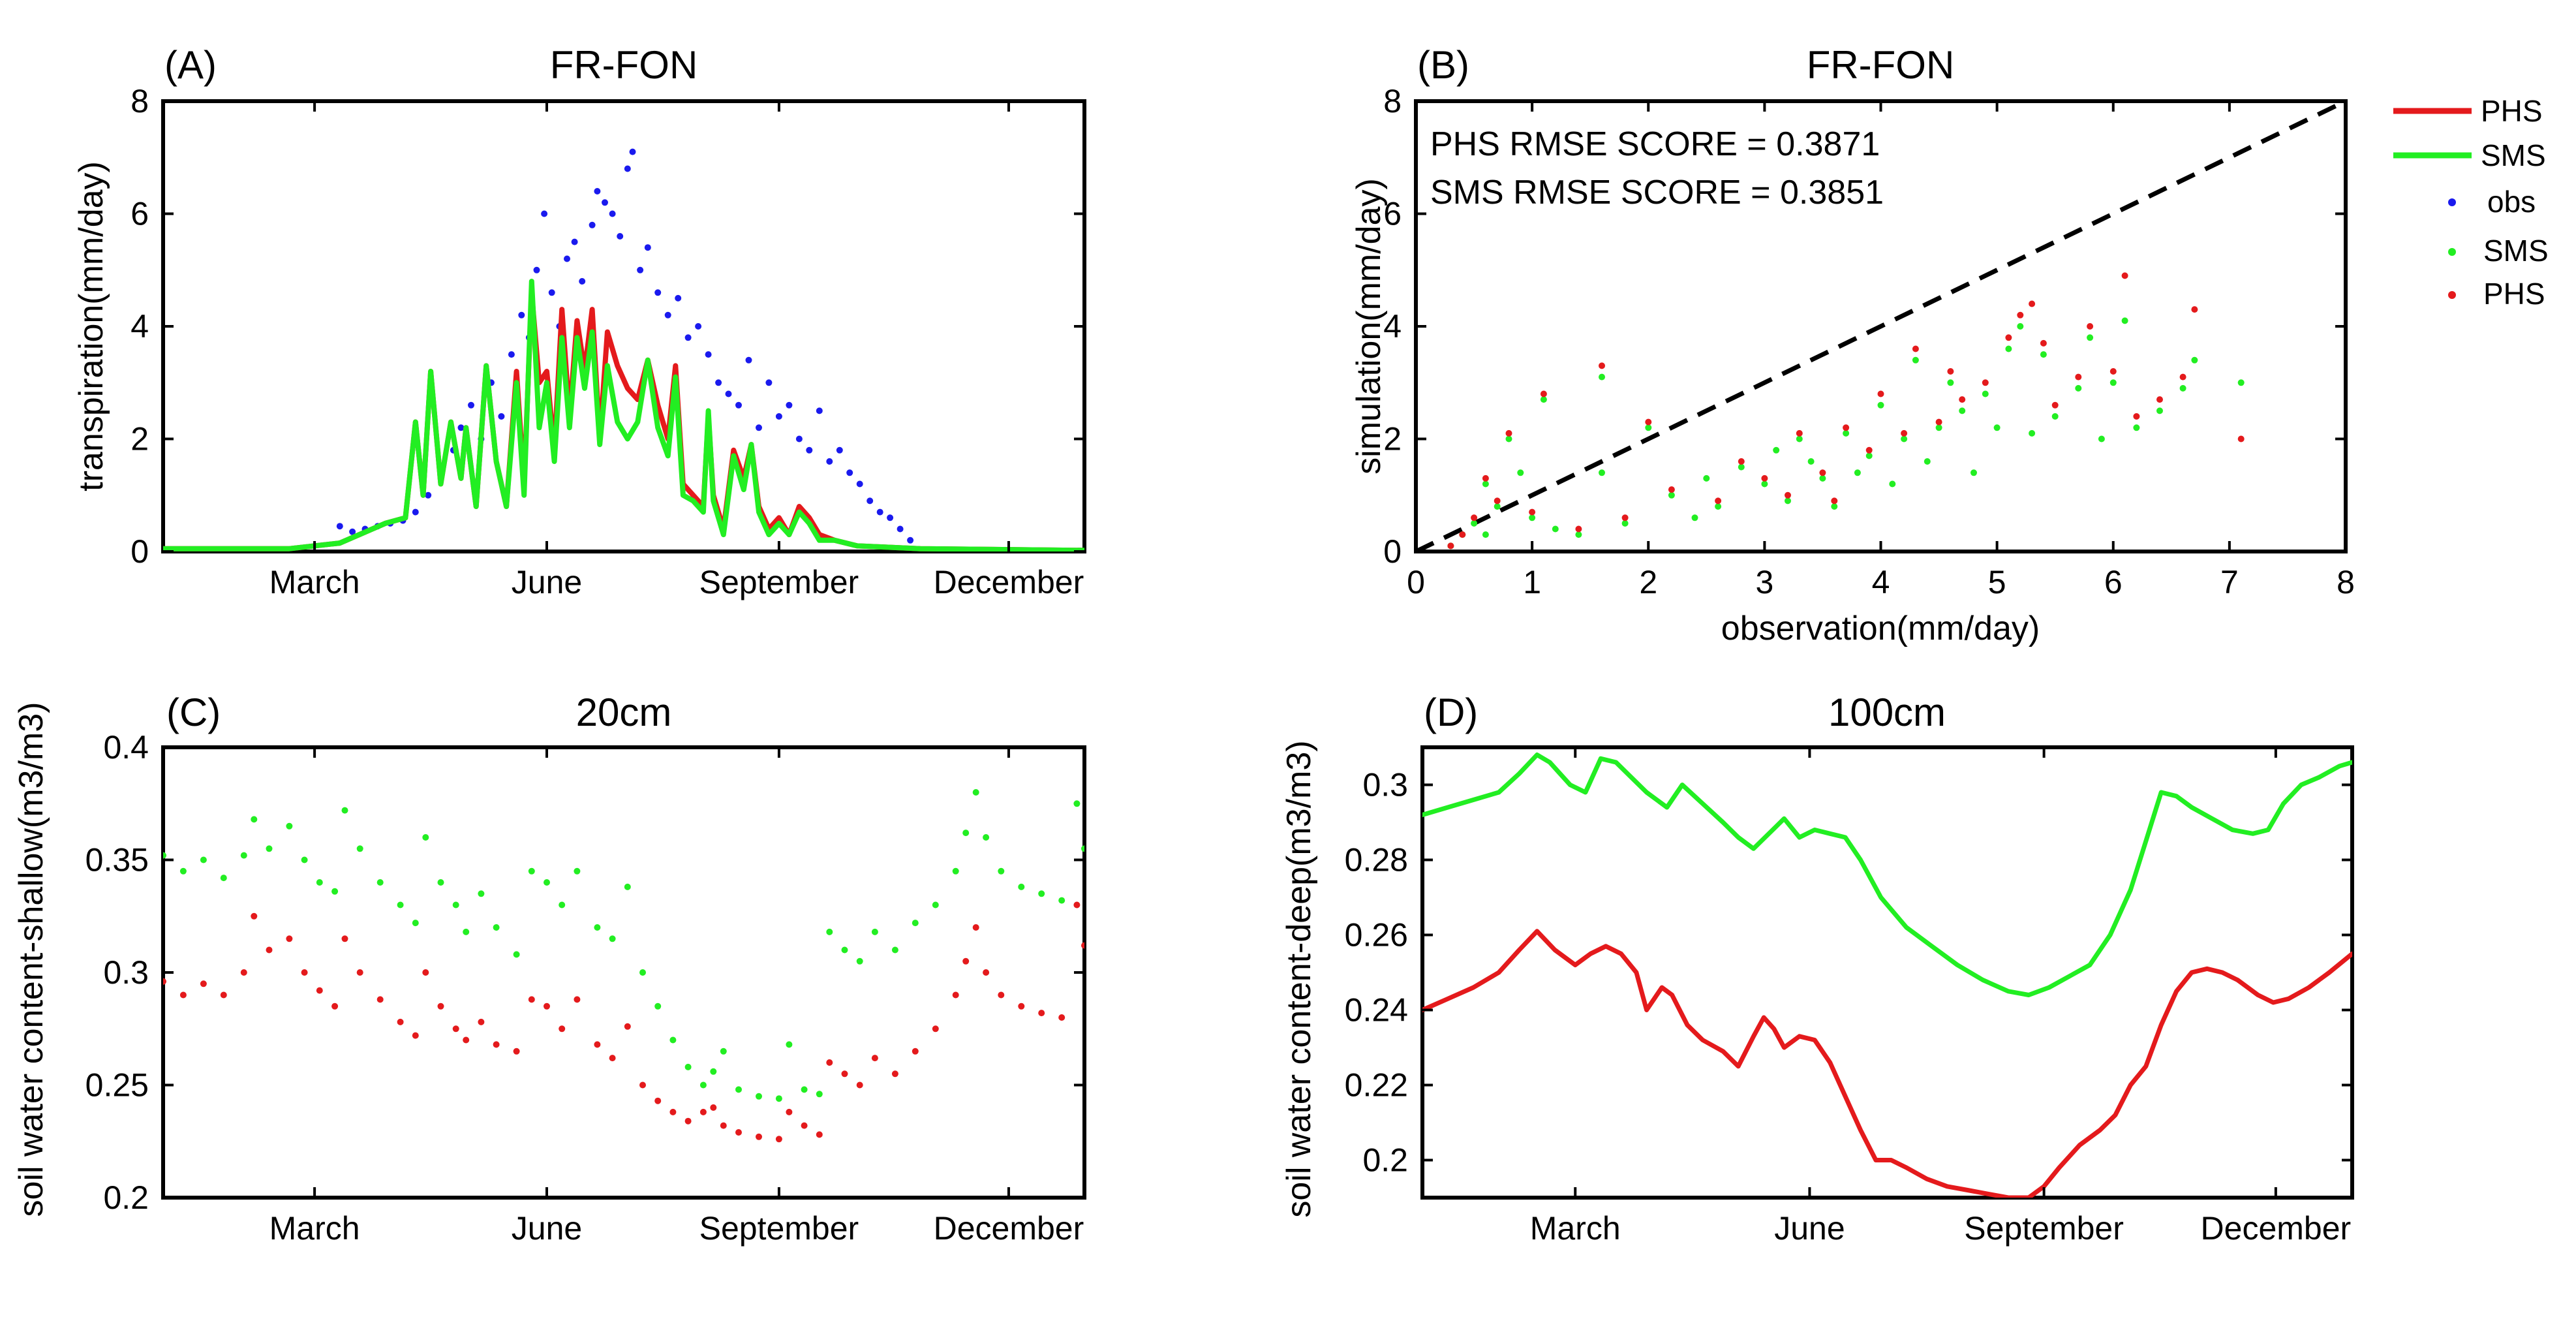 The width and height of the screenshot is (2576, 1336). Describe the element at coordinates (1377, 935) in the screenshot. I see `panel-d-ytick-label-3: 0.26` at that location.